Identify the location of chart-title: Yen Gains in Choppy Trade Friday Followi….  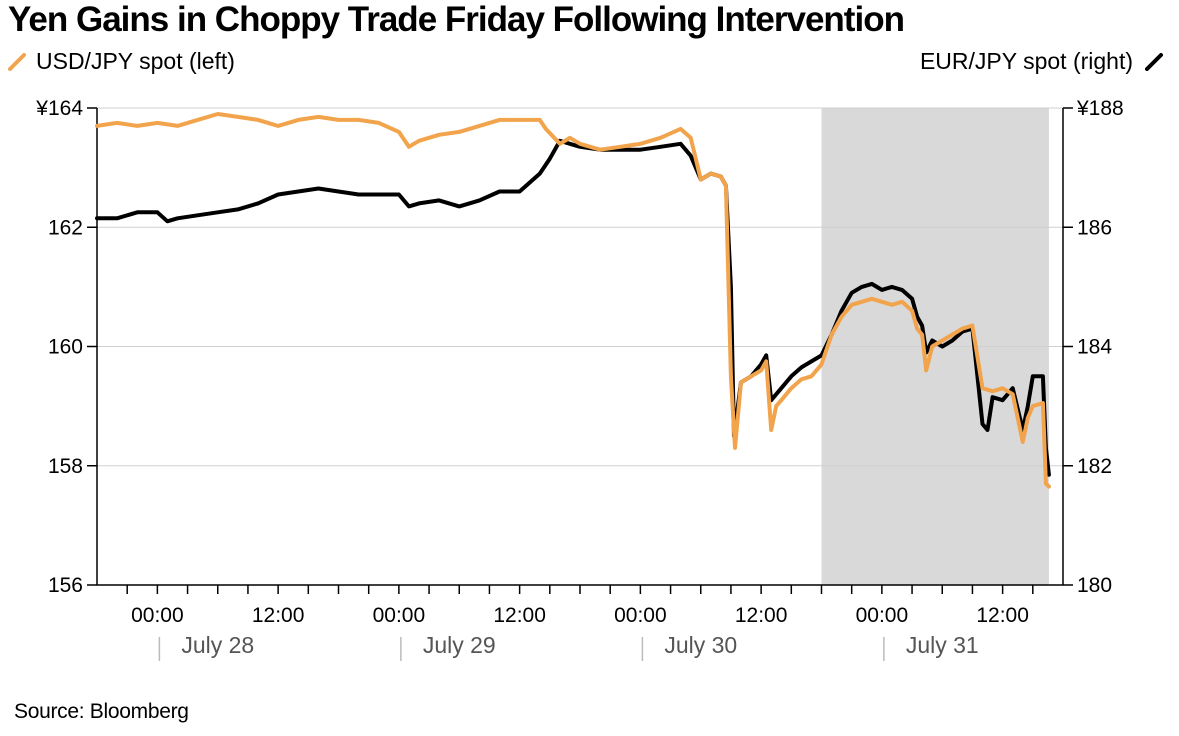
(456, 19).